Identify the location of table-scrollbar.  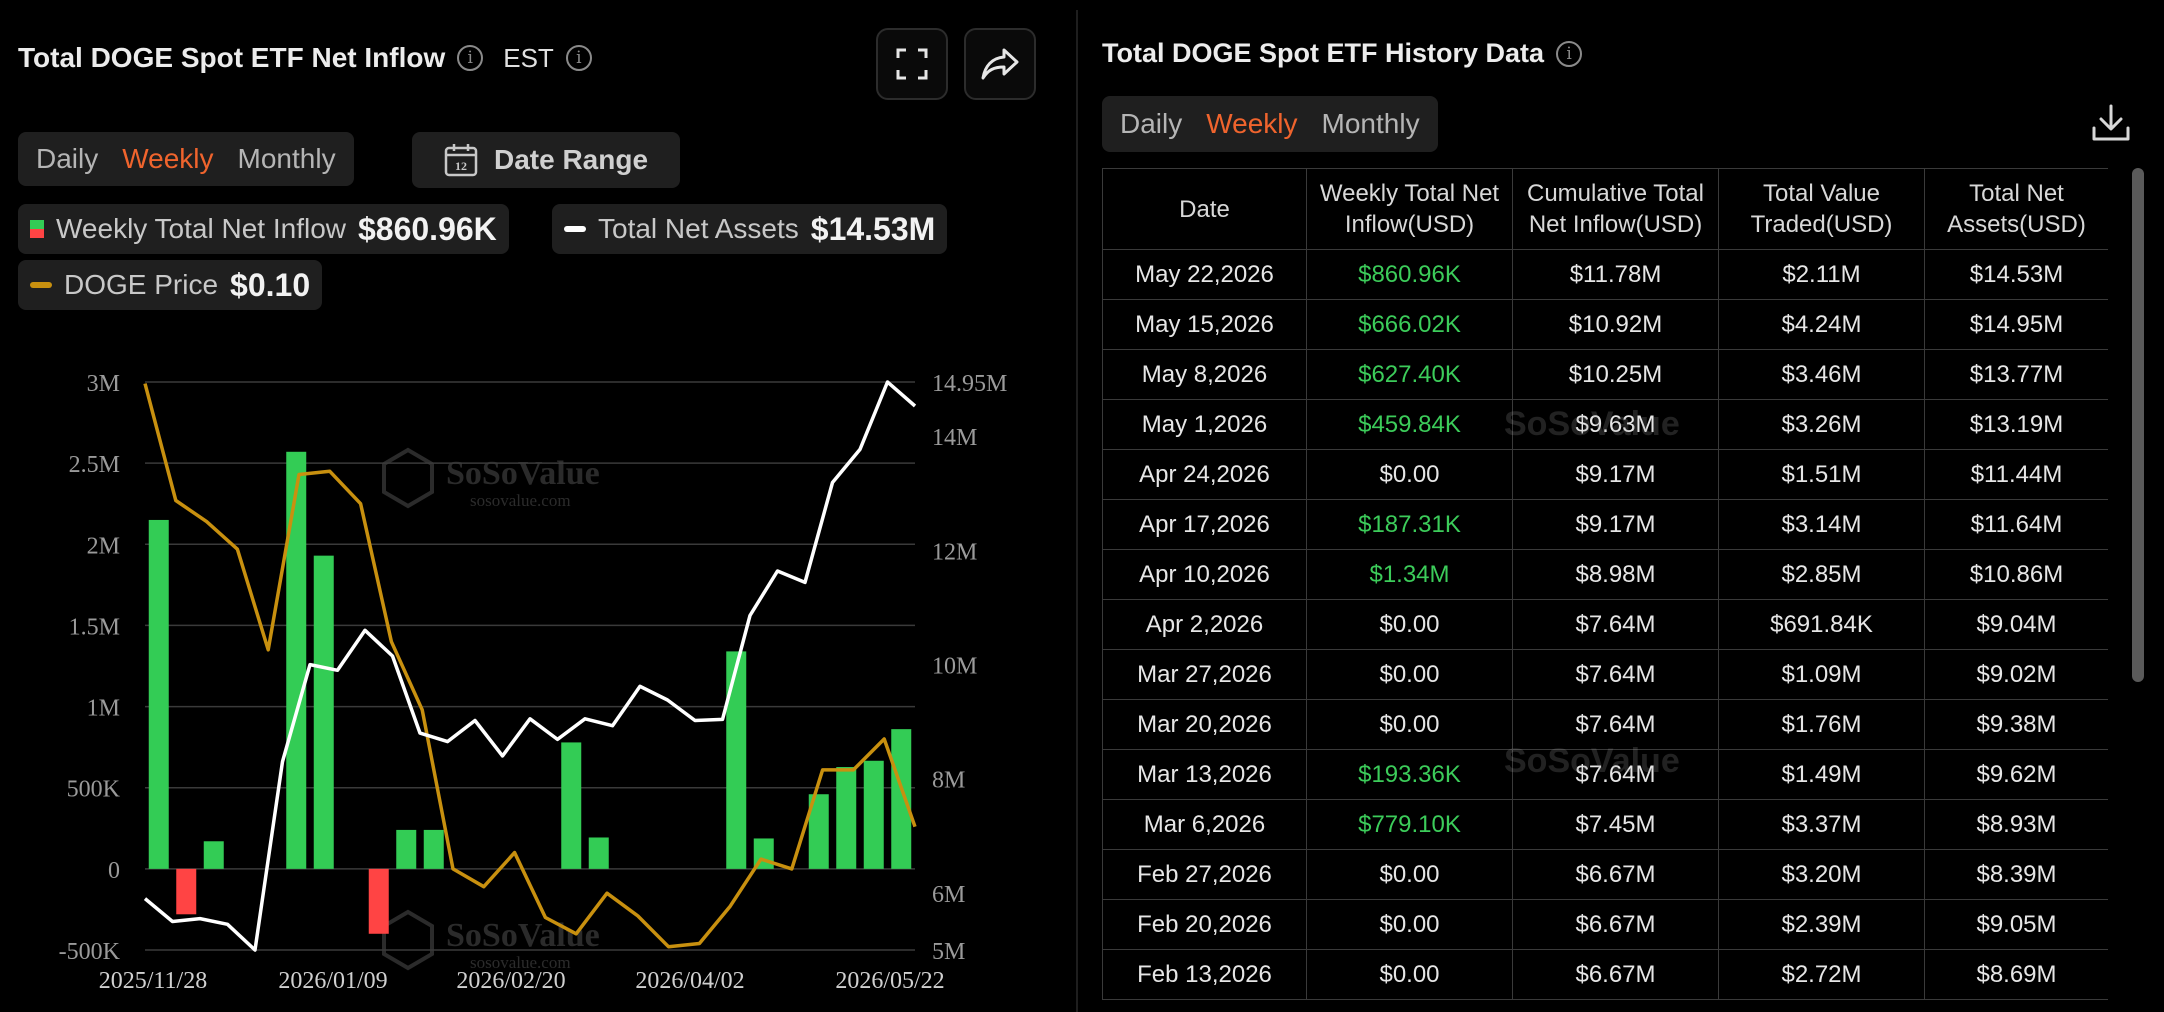
(2138, 425).